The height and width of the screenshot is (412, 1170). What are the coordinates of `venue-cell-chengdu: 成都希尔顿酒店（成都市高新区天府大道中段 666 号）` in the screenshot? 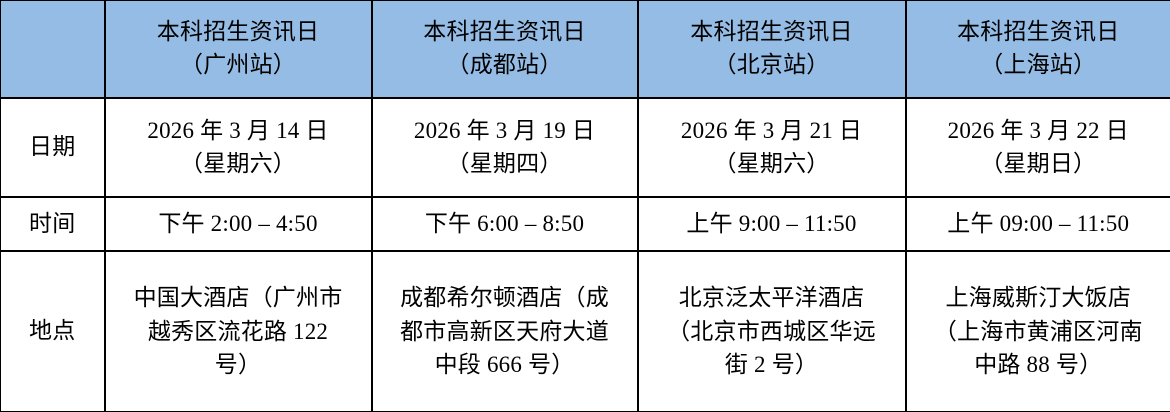 It's located at (505, 331).